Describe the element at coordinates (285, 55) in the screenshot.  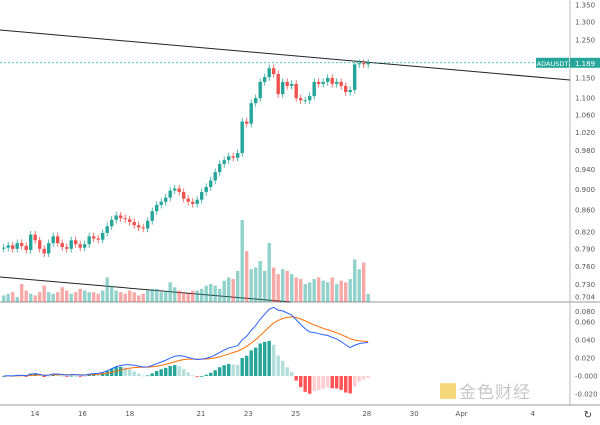
I see `trendline-upper` at that location.